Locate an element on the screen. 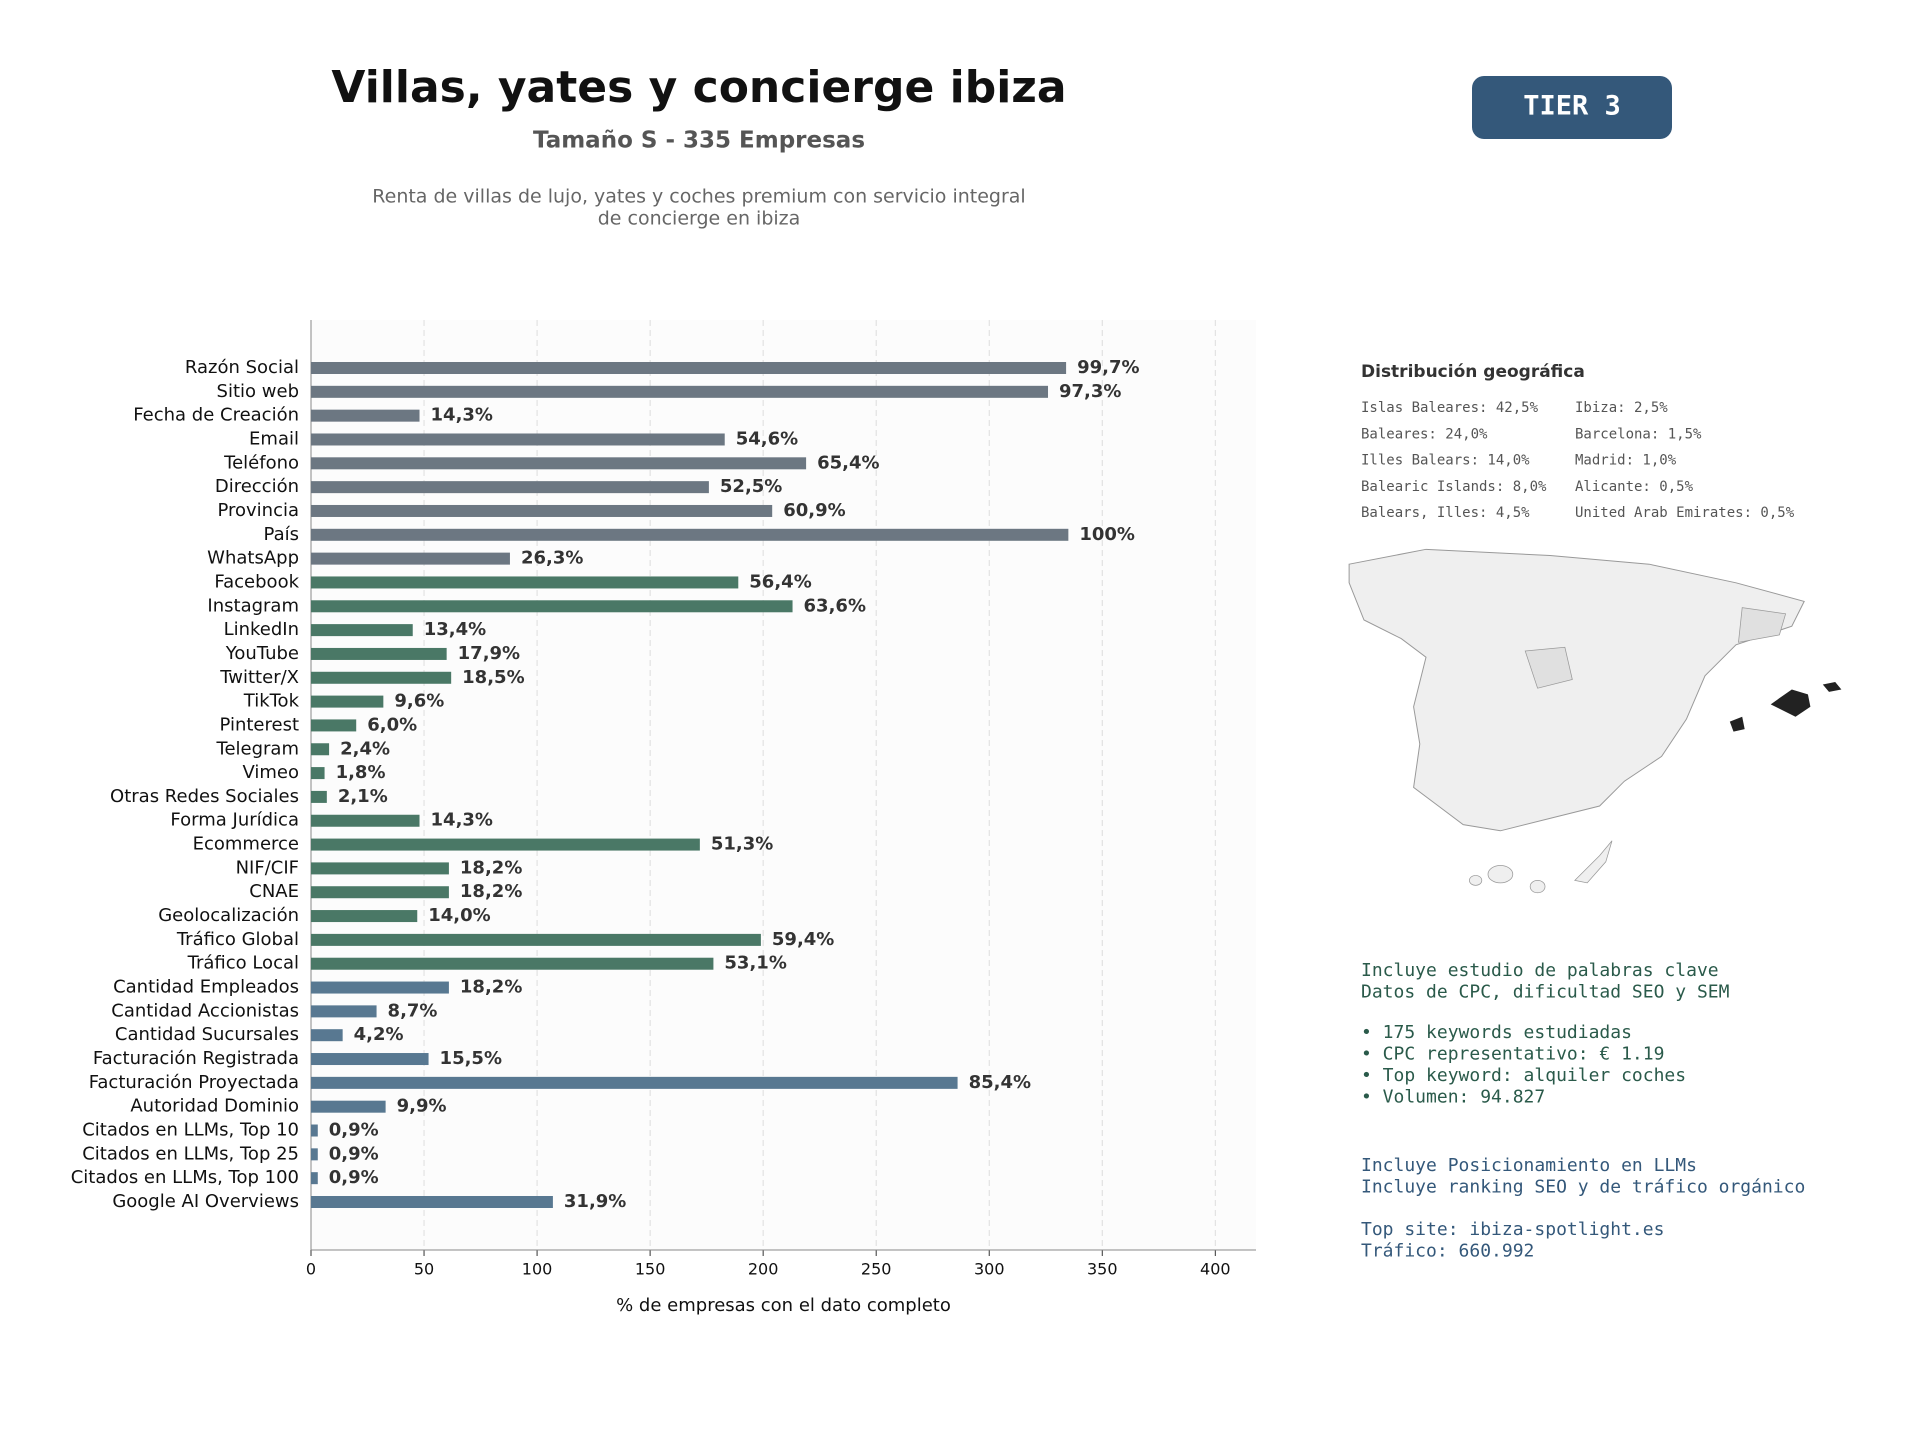  value-label: 85,4% is located at coordinates (1000, 1082).